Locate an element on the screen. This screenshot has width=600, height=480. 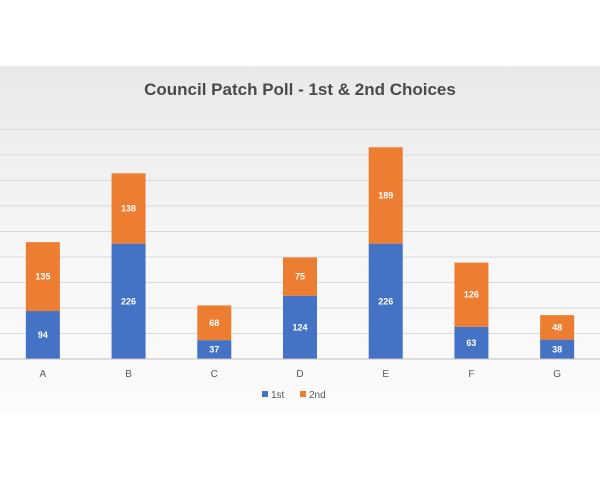
x-tick-labels: A B C D E F G is located at coordinates (301, 374).